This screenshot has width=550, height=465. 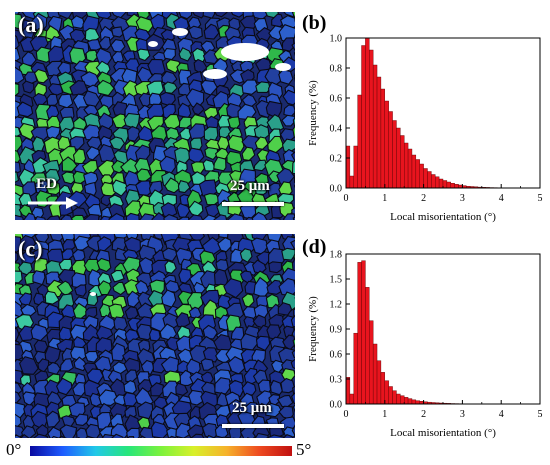 What do you see at coordinates (462, 414) in the screenshot?
I see `histogram-d-x-tick-label: 3` at bounding box center [462, 414].